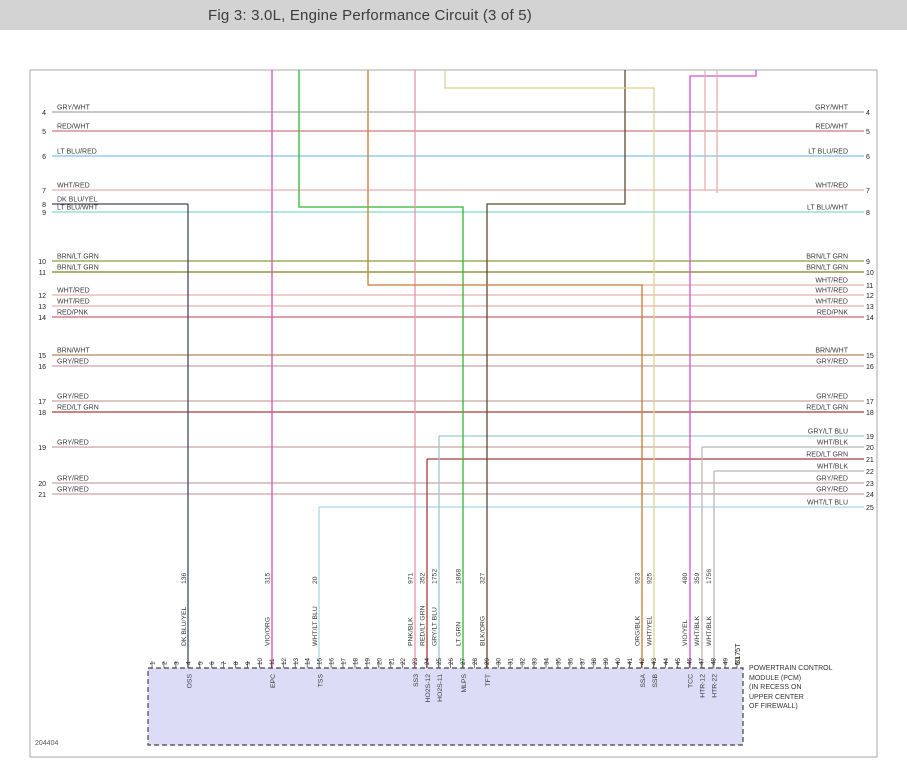 The width and height of the screenshot is (907, 773). Describe the element at coordinates (391, 661) in the screenshot. I see `pin-number: 21` at that location.